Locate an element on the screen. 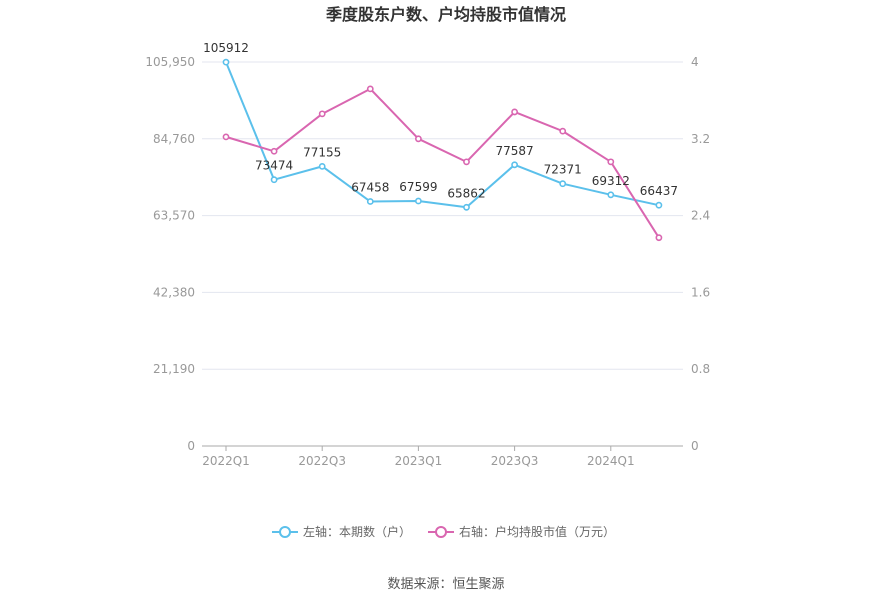  data-label: 69312 is located at coordinates (611, 181).